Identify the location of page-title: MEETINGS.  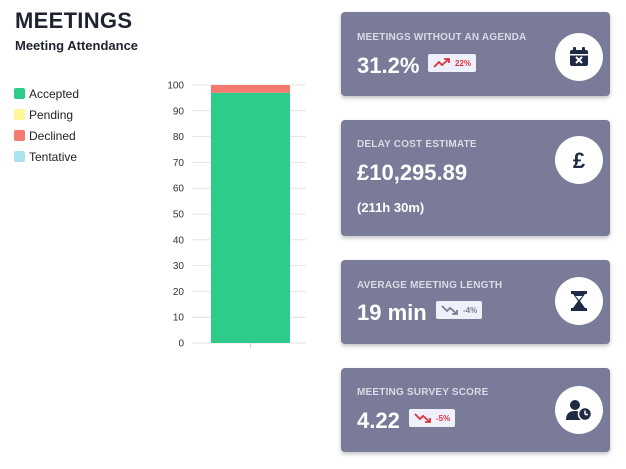
(74, 20).